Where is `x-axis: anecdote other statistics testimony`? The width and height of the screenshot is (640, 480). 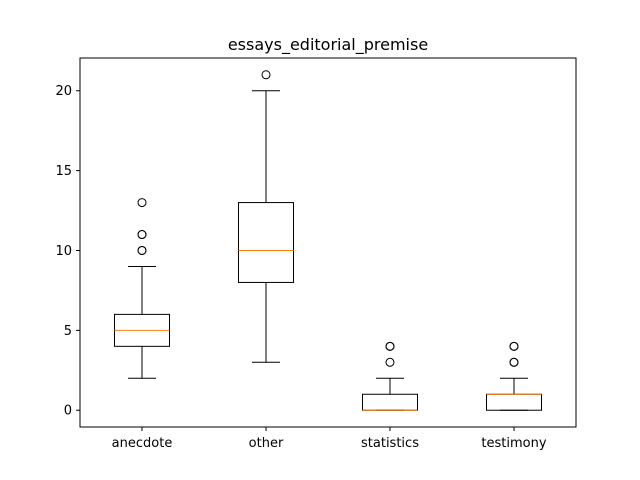 x-axis: anecdote other statistics testimony is located at coordinates (329, 439).